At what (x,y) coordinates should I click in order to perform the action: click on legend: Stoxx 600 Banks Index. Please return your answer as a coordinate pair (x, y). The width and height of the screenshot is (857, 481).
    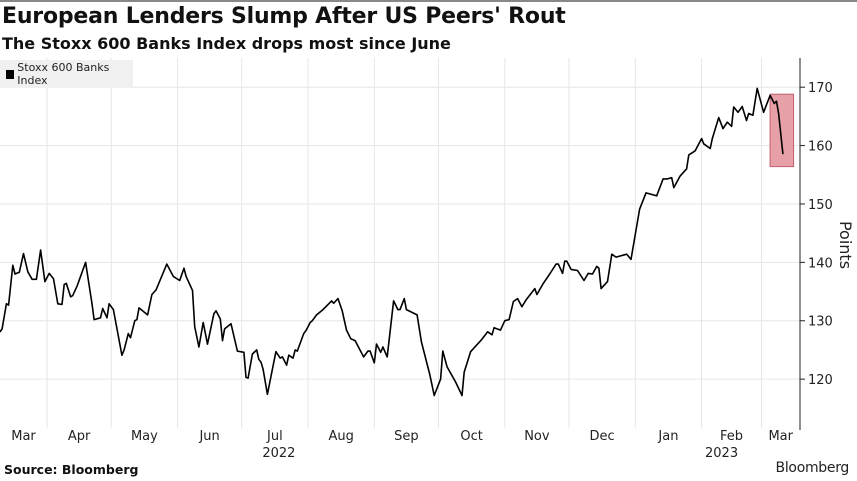
    Looking at the image, I should click on (66, 74).